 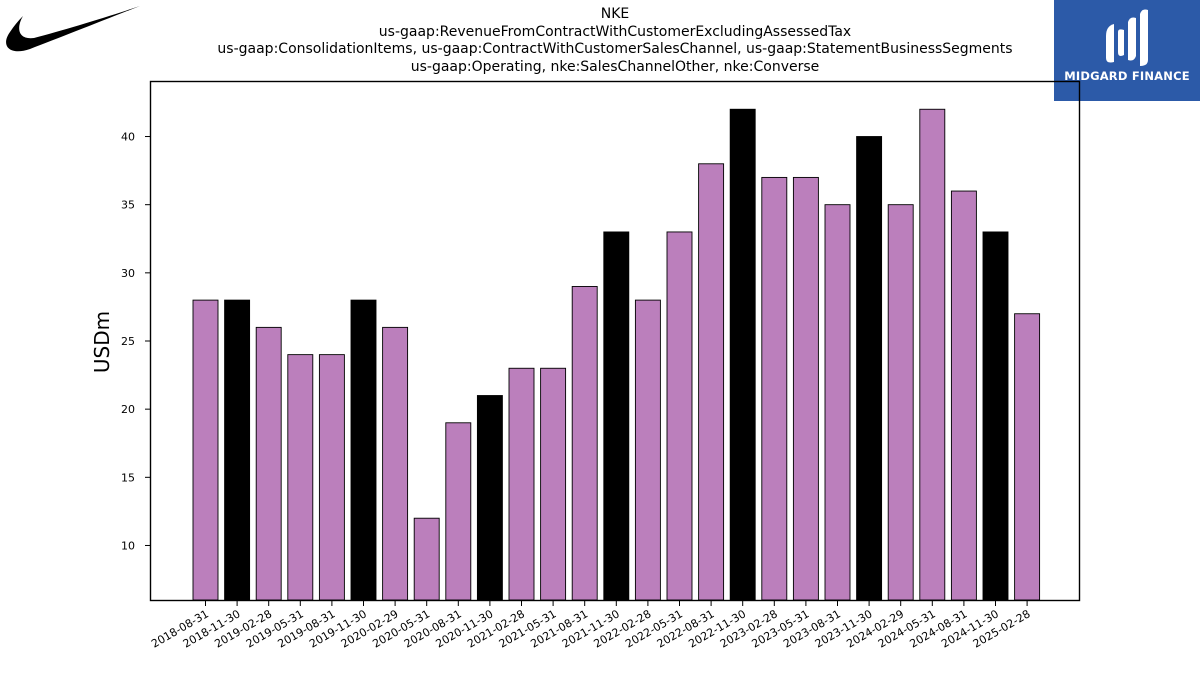 What do you see at coordinates (128, 341) in the screenshot?
I see `y-tick-label: 25` at bounding box center [128, 341].